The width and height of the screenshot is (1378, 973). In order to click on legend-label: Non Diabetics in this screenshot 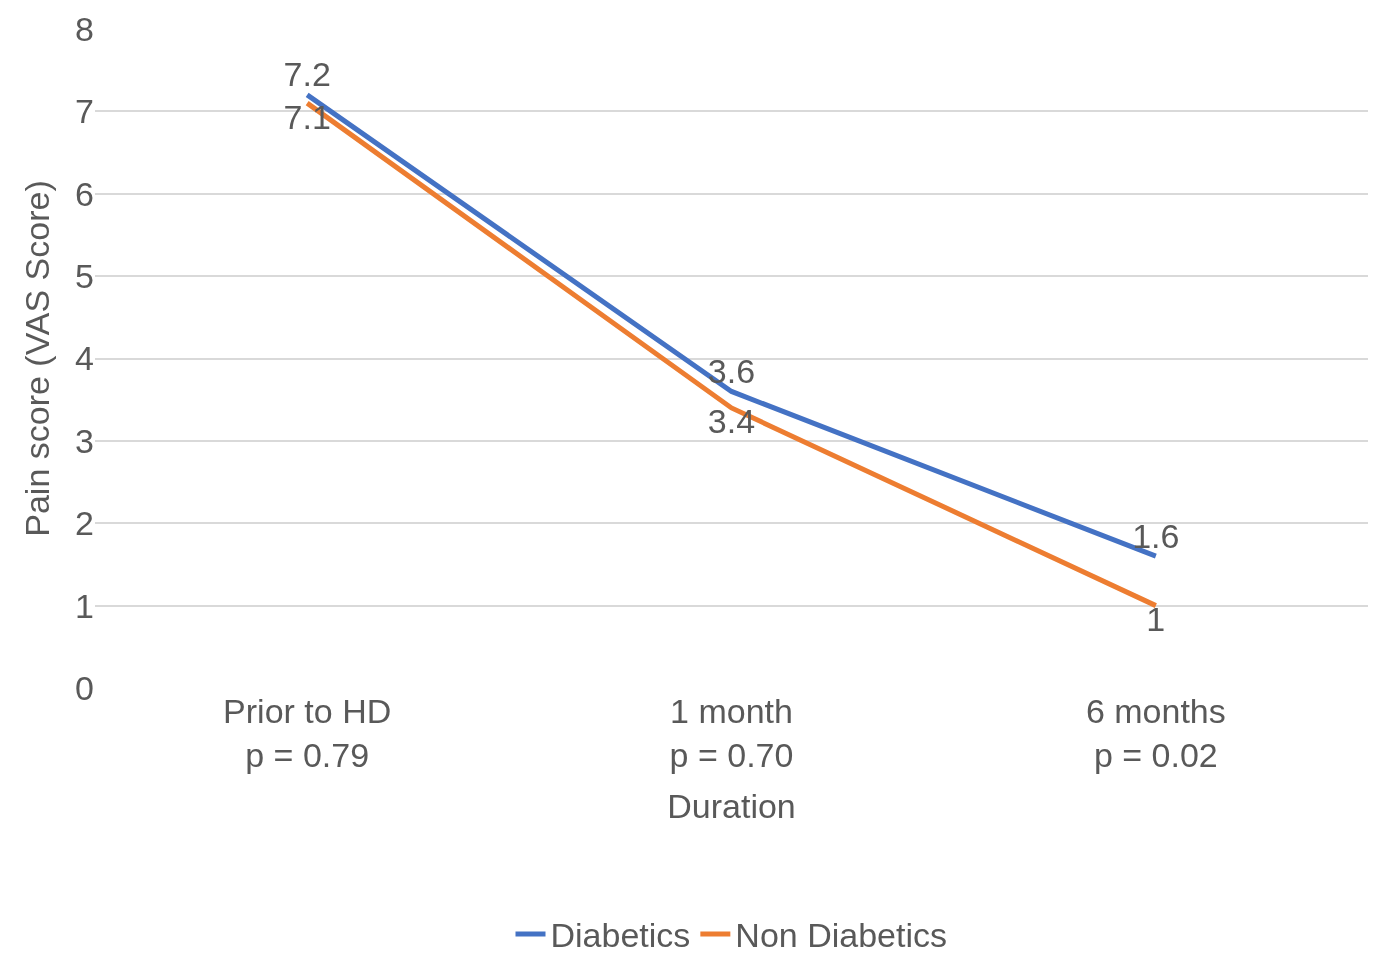, I will do `click(841, 935)`.